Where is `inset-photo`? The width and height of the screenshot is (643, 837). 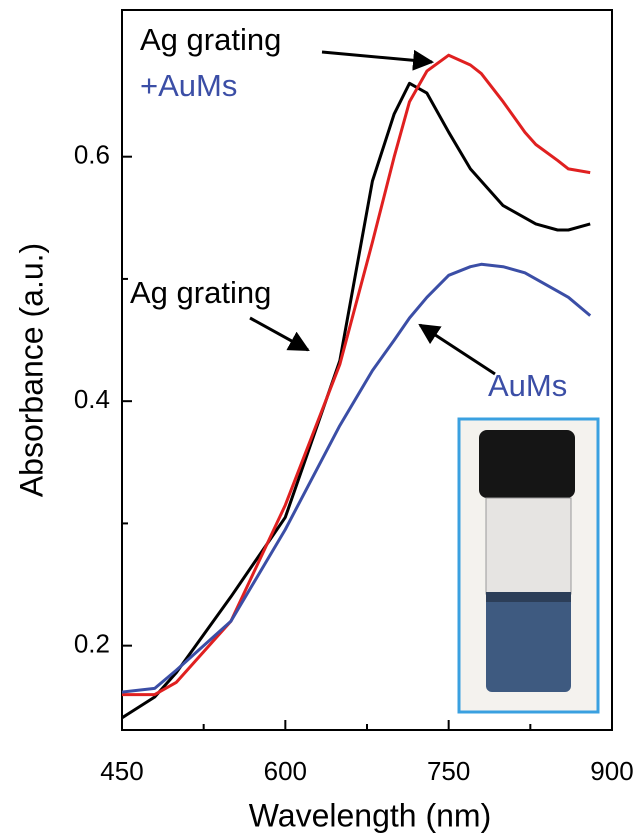 inset-photo is located at coordinates (528, 565).